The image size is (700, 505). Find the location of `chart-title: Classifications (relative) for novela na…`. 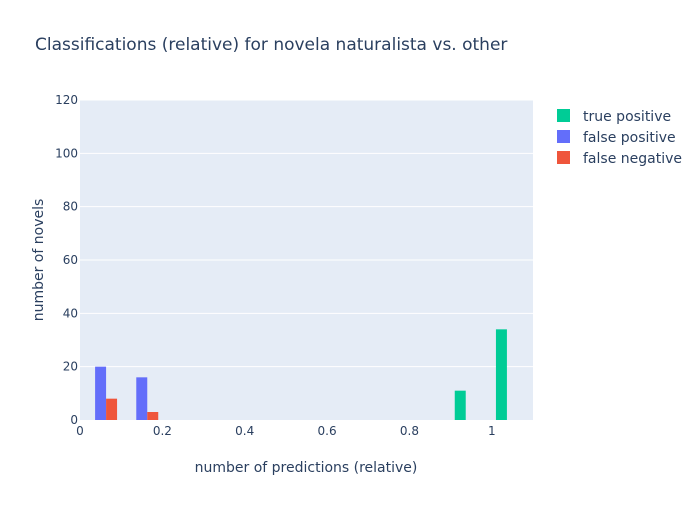

chart-title: Classifications (relative) for novela na… is located at coordinates (271, 45).